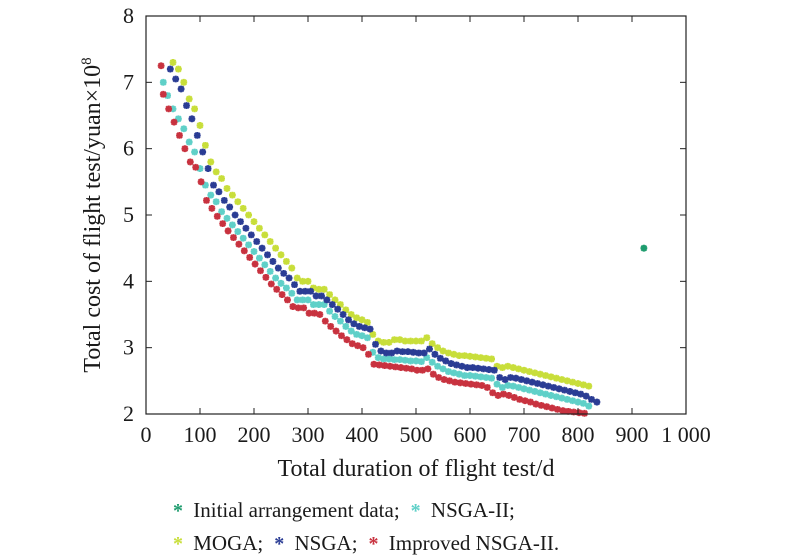  Describe the element at coordinates (362, 434) in the screenshot. I see `x-tick-label: 400` at that location.